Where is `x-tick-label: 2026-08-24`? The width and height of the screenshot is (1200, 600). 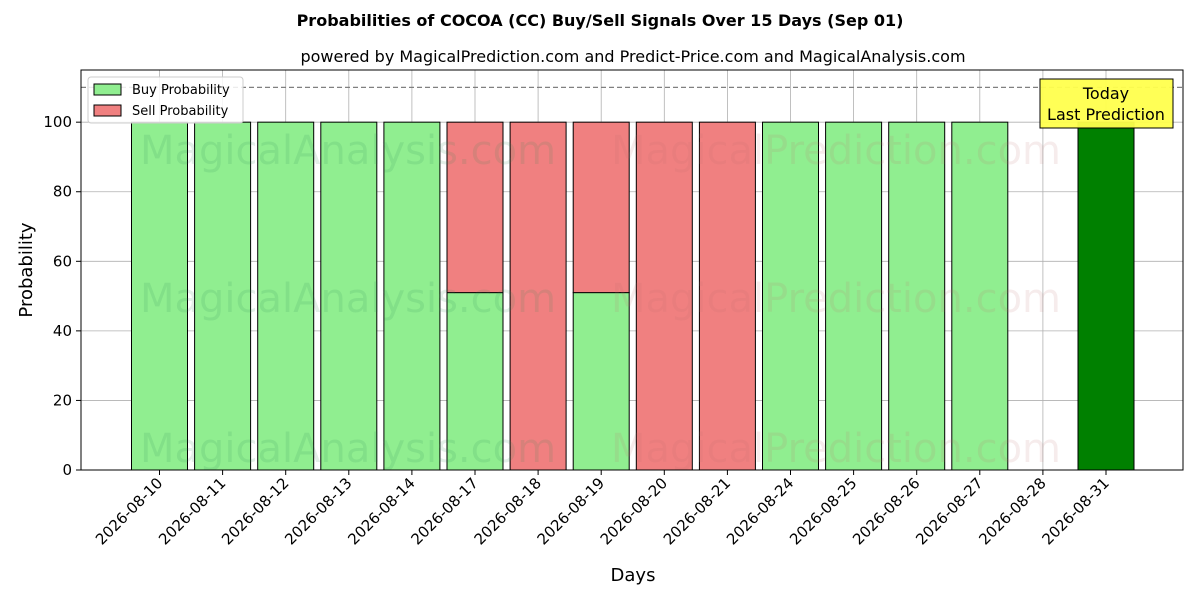
x-tick-label: 2026-08-24 is located at coordinates (760, 511).